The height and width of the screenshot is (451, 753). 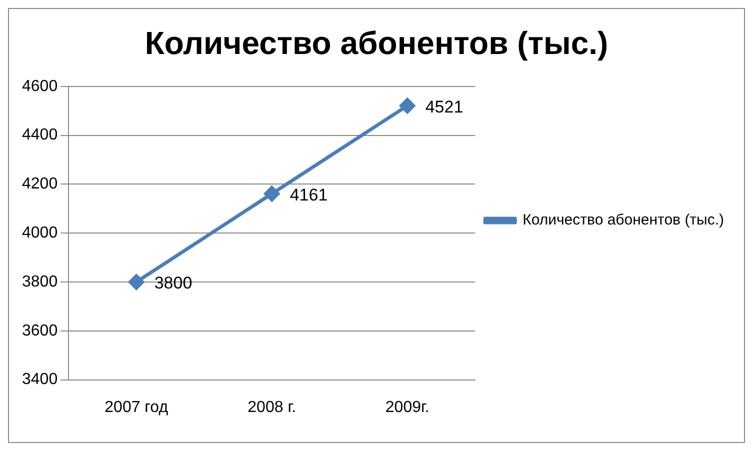 What do you see at coordinates (40, 184) in the screenshot?
I see `y-tick-label: 4200` at bounding box center [40, 184].